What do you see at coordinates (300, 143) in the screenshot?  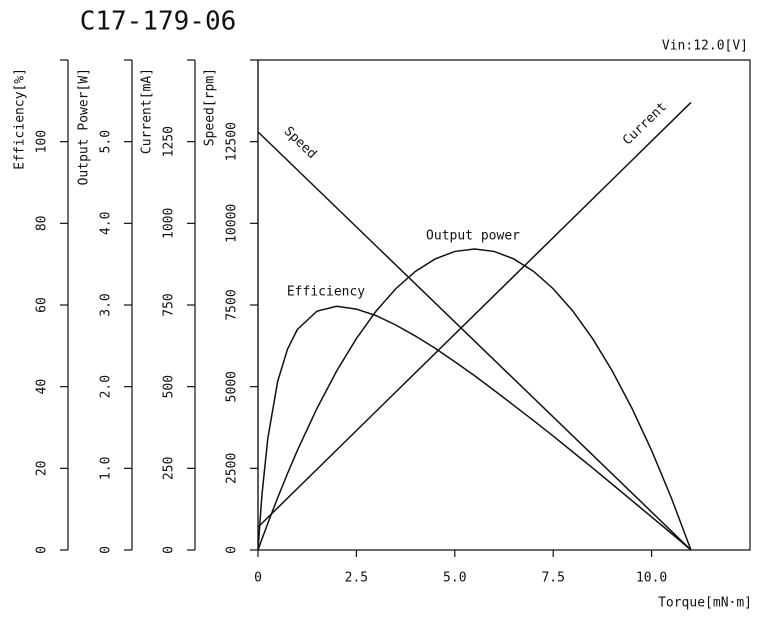 I see `series-label: Speed` at bounding box center [300, 143].